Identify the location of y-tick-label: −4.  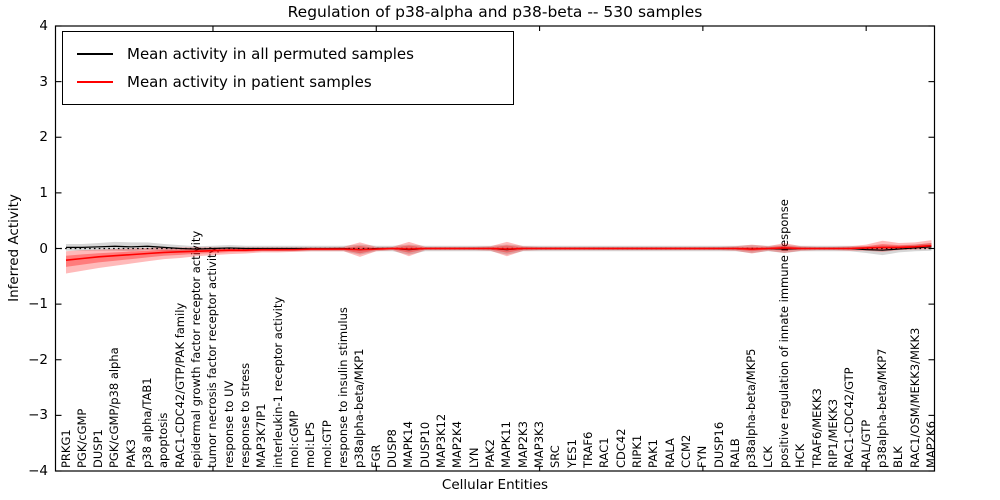
(38, 471).